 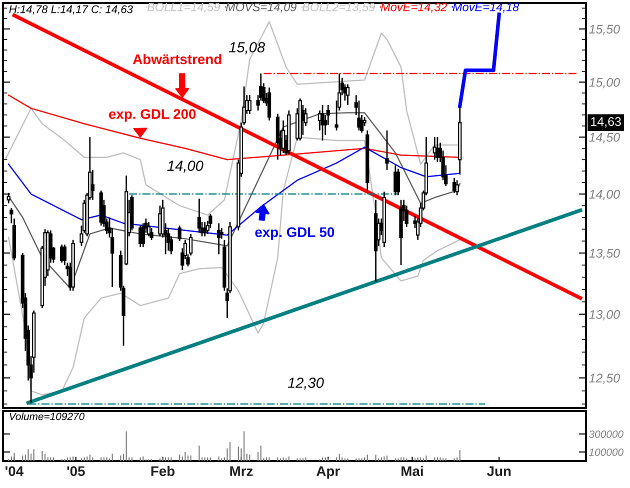 What do you see at coordinates (241, 471) in the screenshot?
I see `x-tick-label: Mrz` at bounding box center [241, 471].